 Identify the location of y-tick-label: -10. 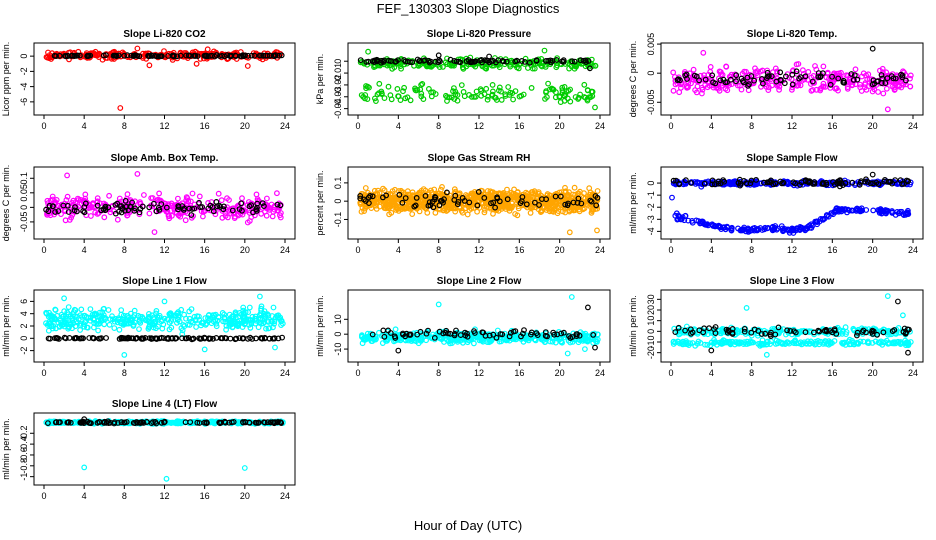
(338, 349).